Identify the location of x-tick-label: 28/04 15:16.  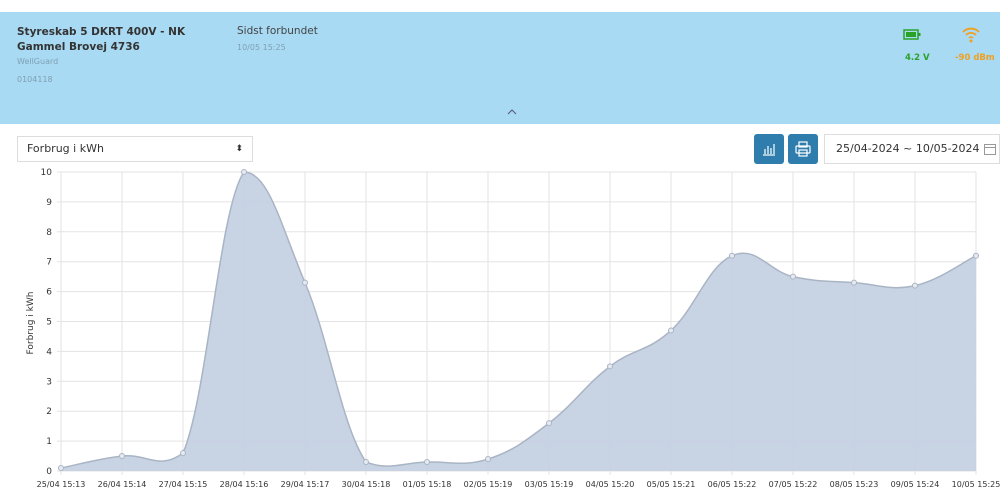
(244, 484).